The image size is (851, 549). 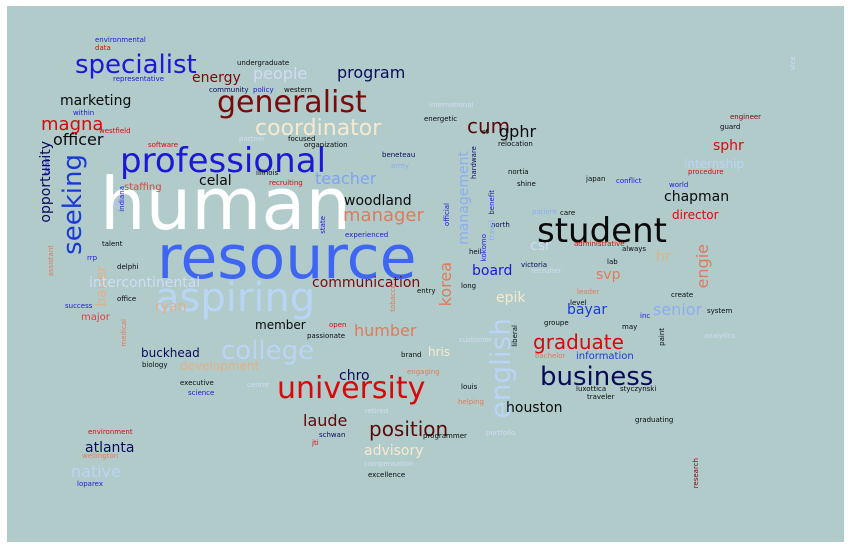 I want to click on word-helping: helping, so click(x=471, y=402).